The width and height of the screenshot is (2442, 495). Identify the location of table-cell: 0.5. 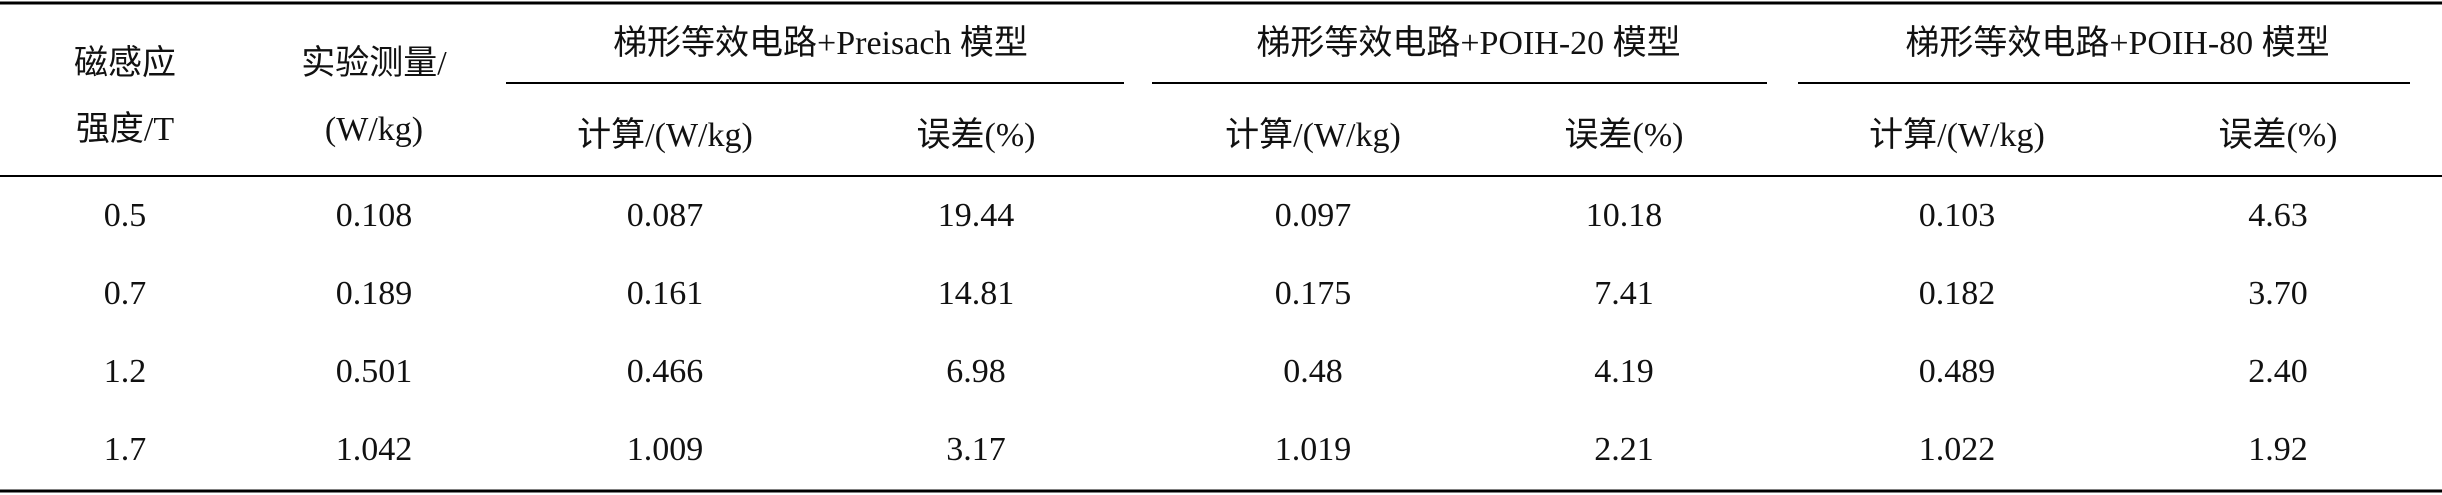
(125, 215).